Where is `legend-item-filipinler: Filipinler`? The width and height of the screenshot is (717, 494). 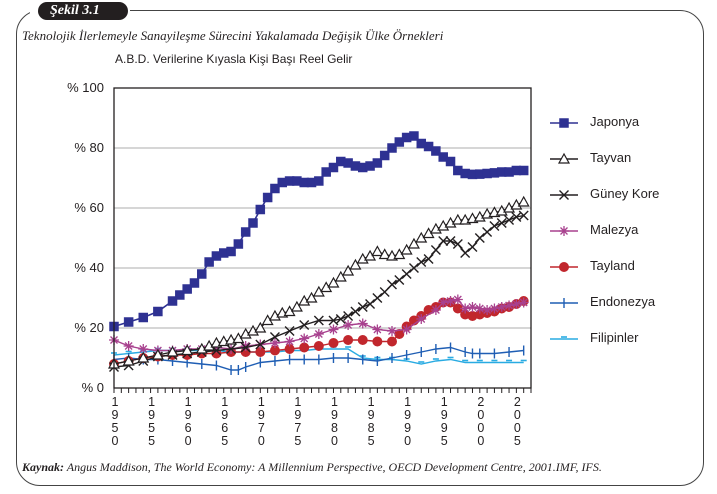 legend-item-filipinler: Filipinler is located at coordinates (628, 338).